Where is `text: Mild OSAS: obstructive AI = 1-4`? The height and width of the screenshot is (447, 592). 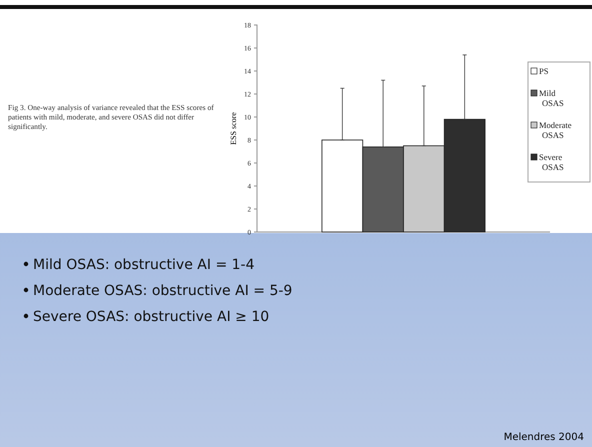
text: Mild OSAS: obstructive AI = 1-4 is located at coordinates (144, 265).